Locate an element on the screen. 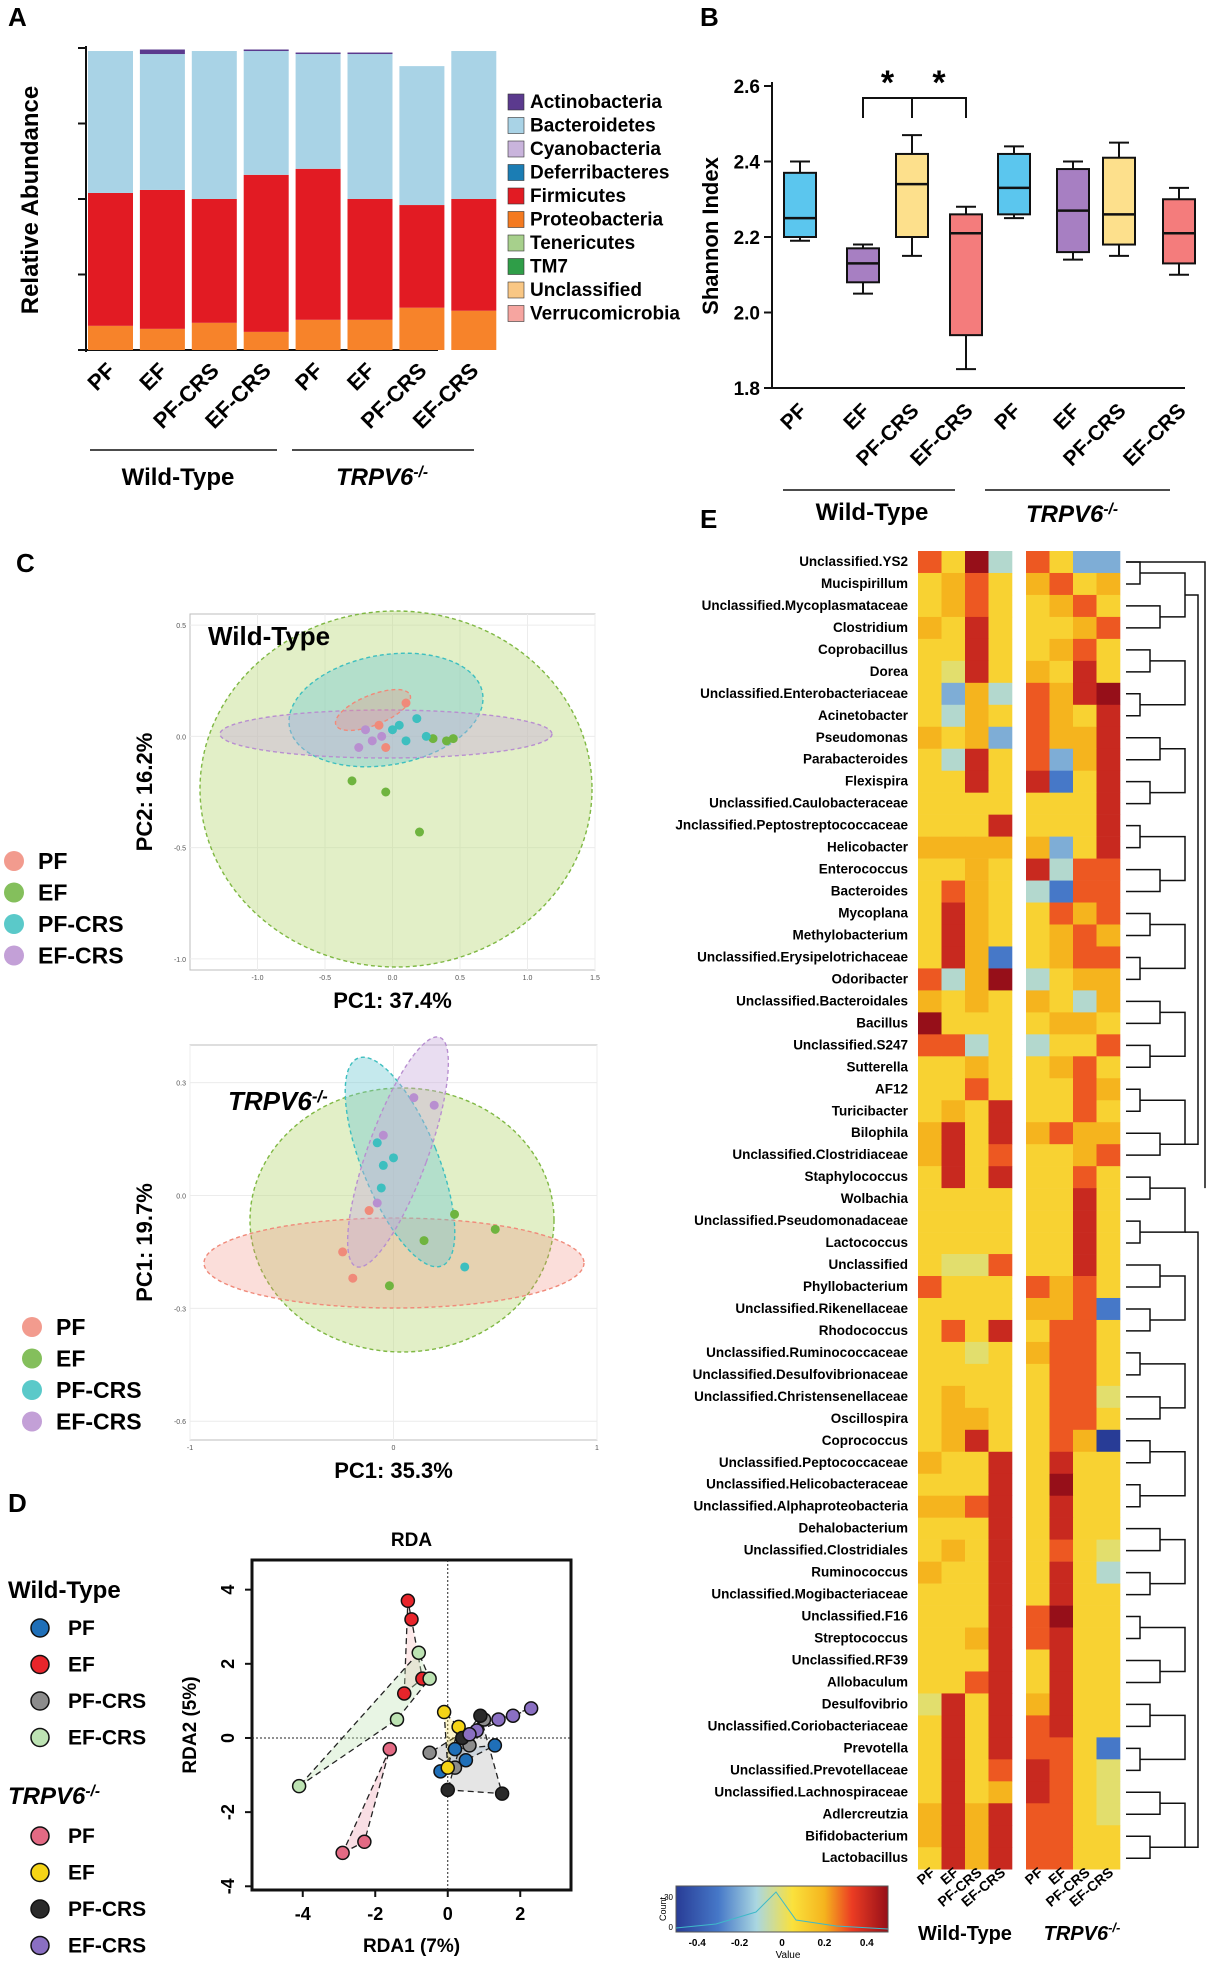 This screenshot has height=1971, width=1209. box is located at coordinates (863, 265).